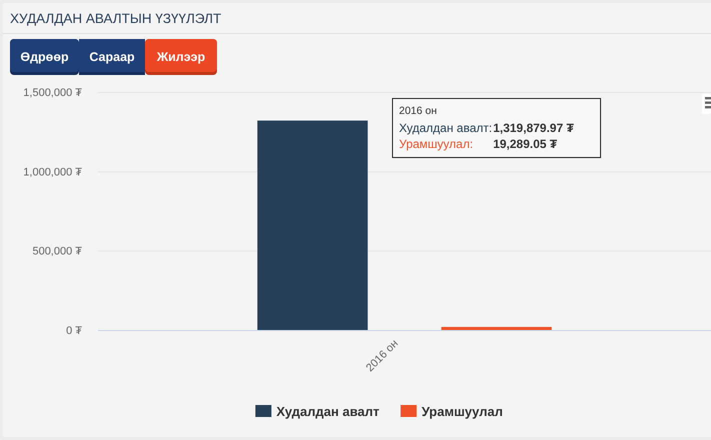 This screenshot has height=440, width=711. I want to click on text: Урамшуулал: 19,289.05 ₮, so click(478, 144).